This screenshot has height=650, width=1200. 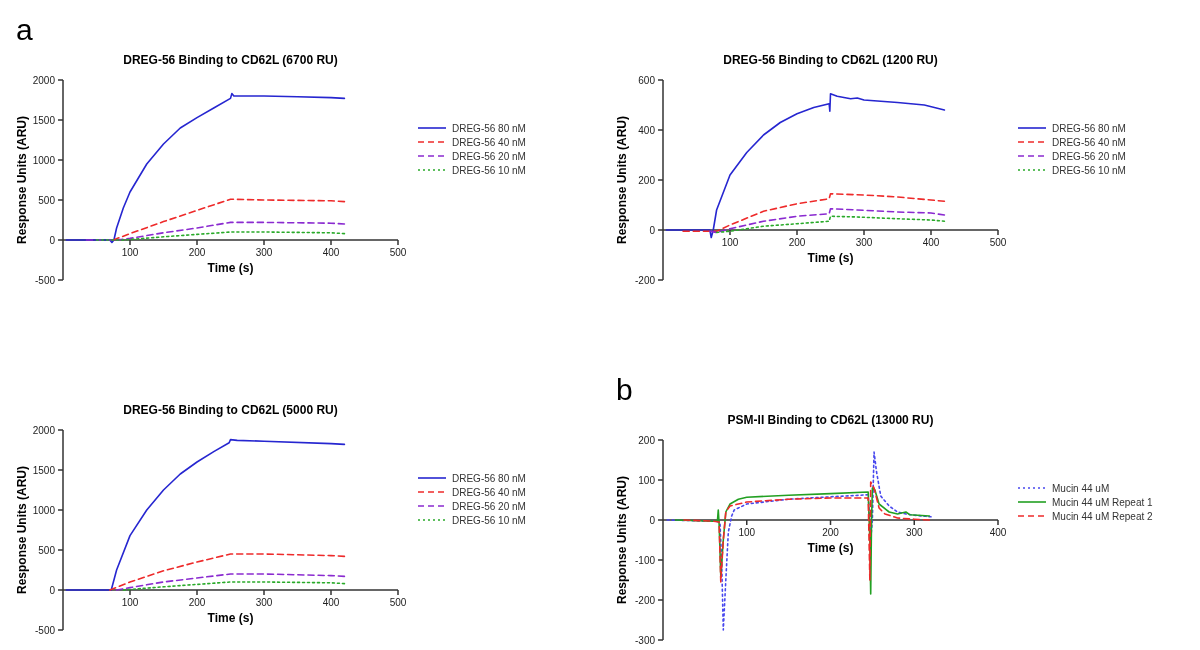 What do you see at coordinates (647, 80) in the screenshot?
I see `y-tick-label: 600` at bounding box center [647, 80].